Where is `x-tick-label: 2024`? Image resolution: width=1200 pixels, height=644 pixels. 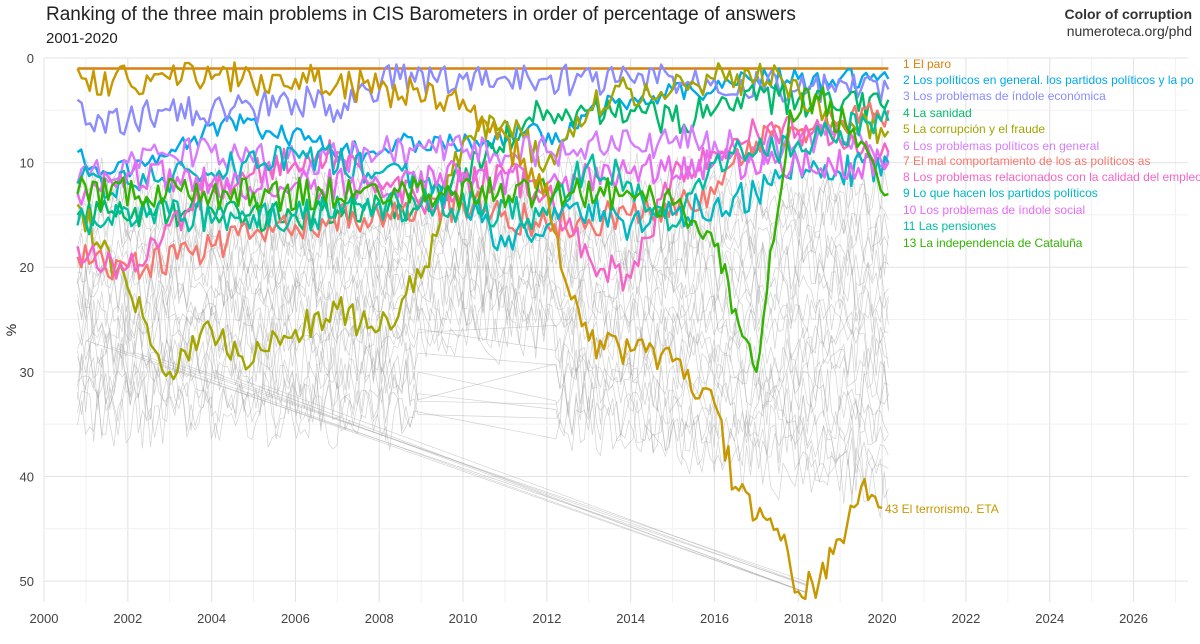 x-tick-label: 2024 is located at coordinates (1049, 618).